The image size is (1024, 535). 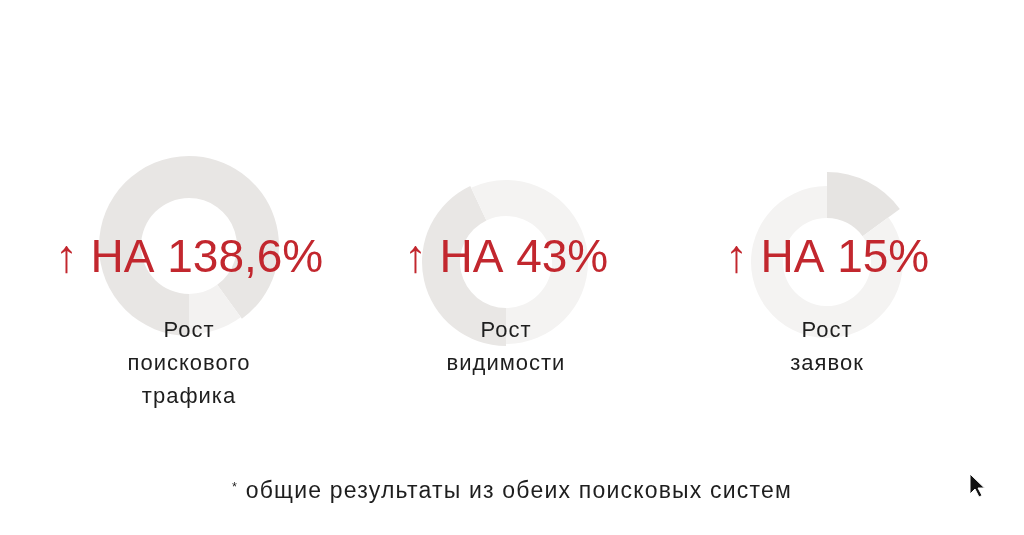 I want to click on text: Рост видимости, so click(x=506, y=346).